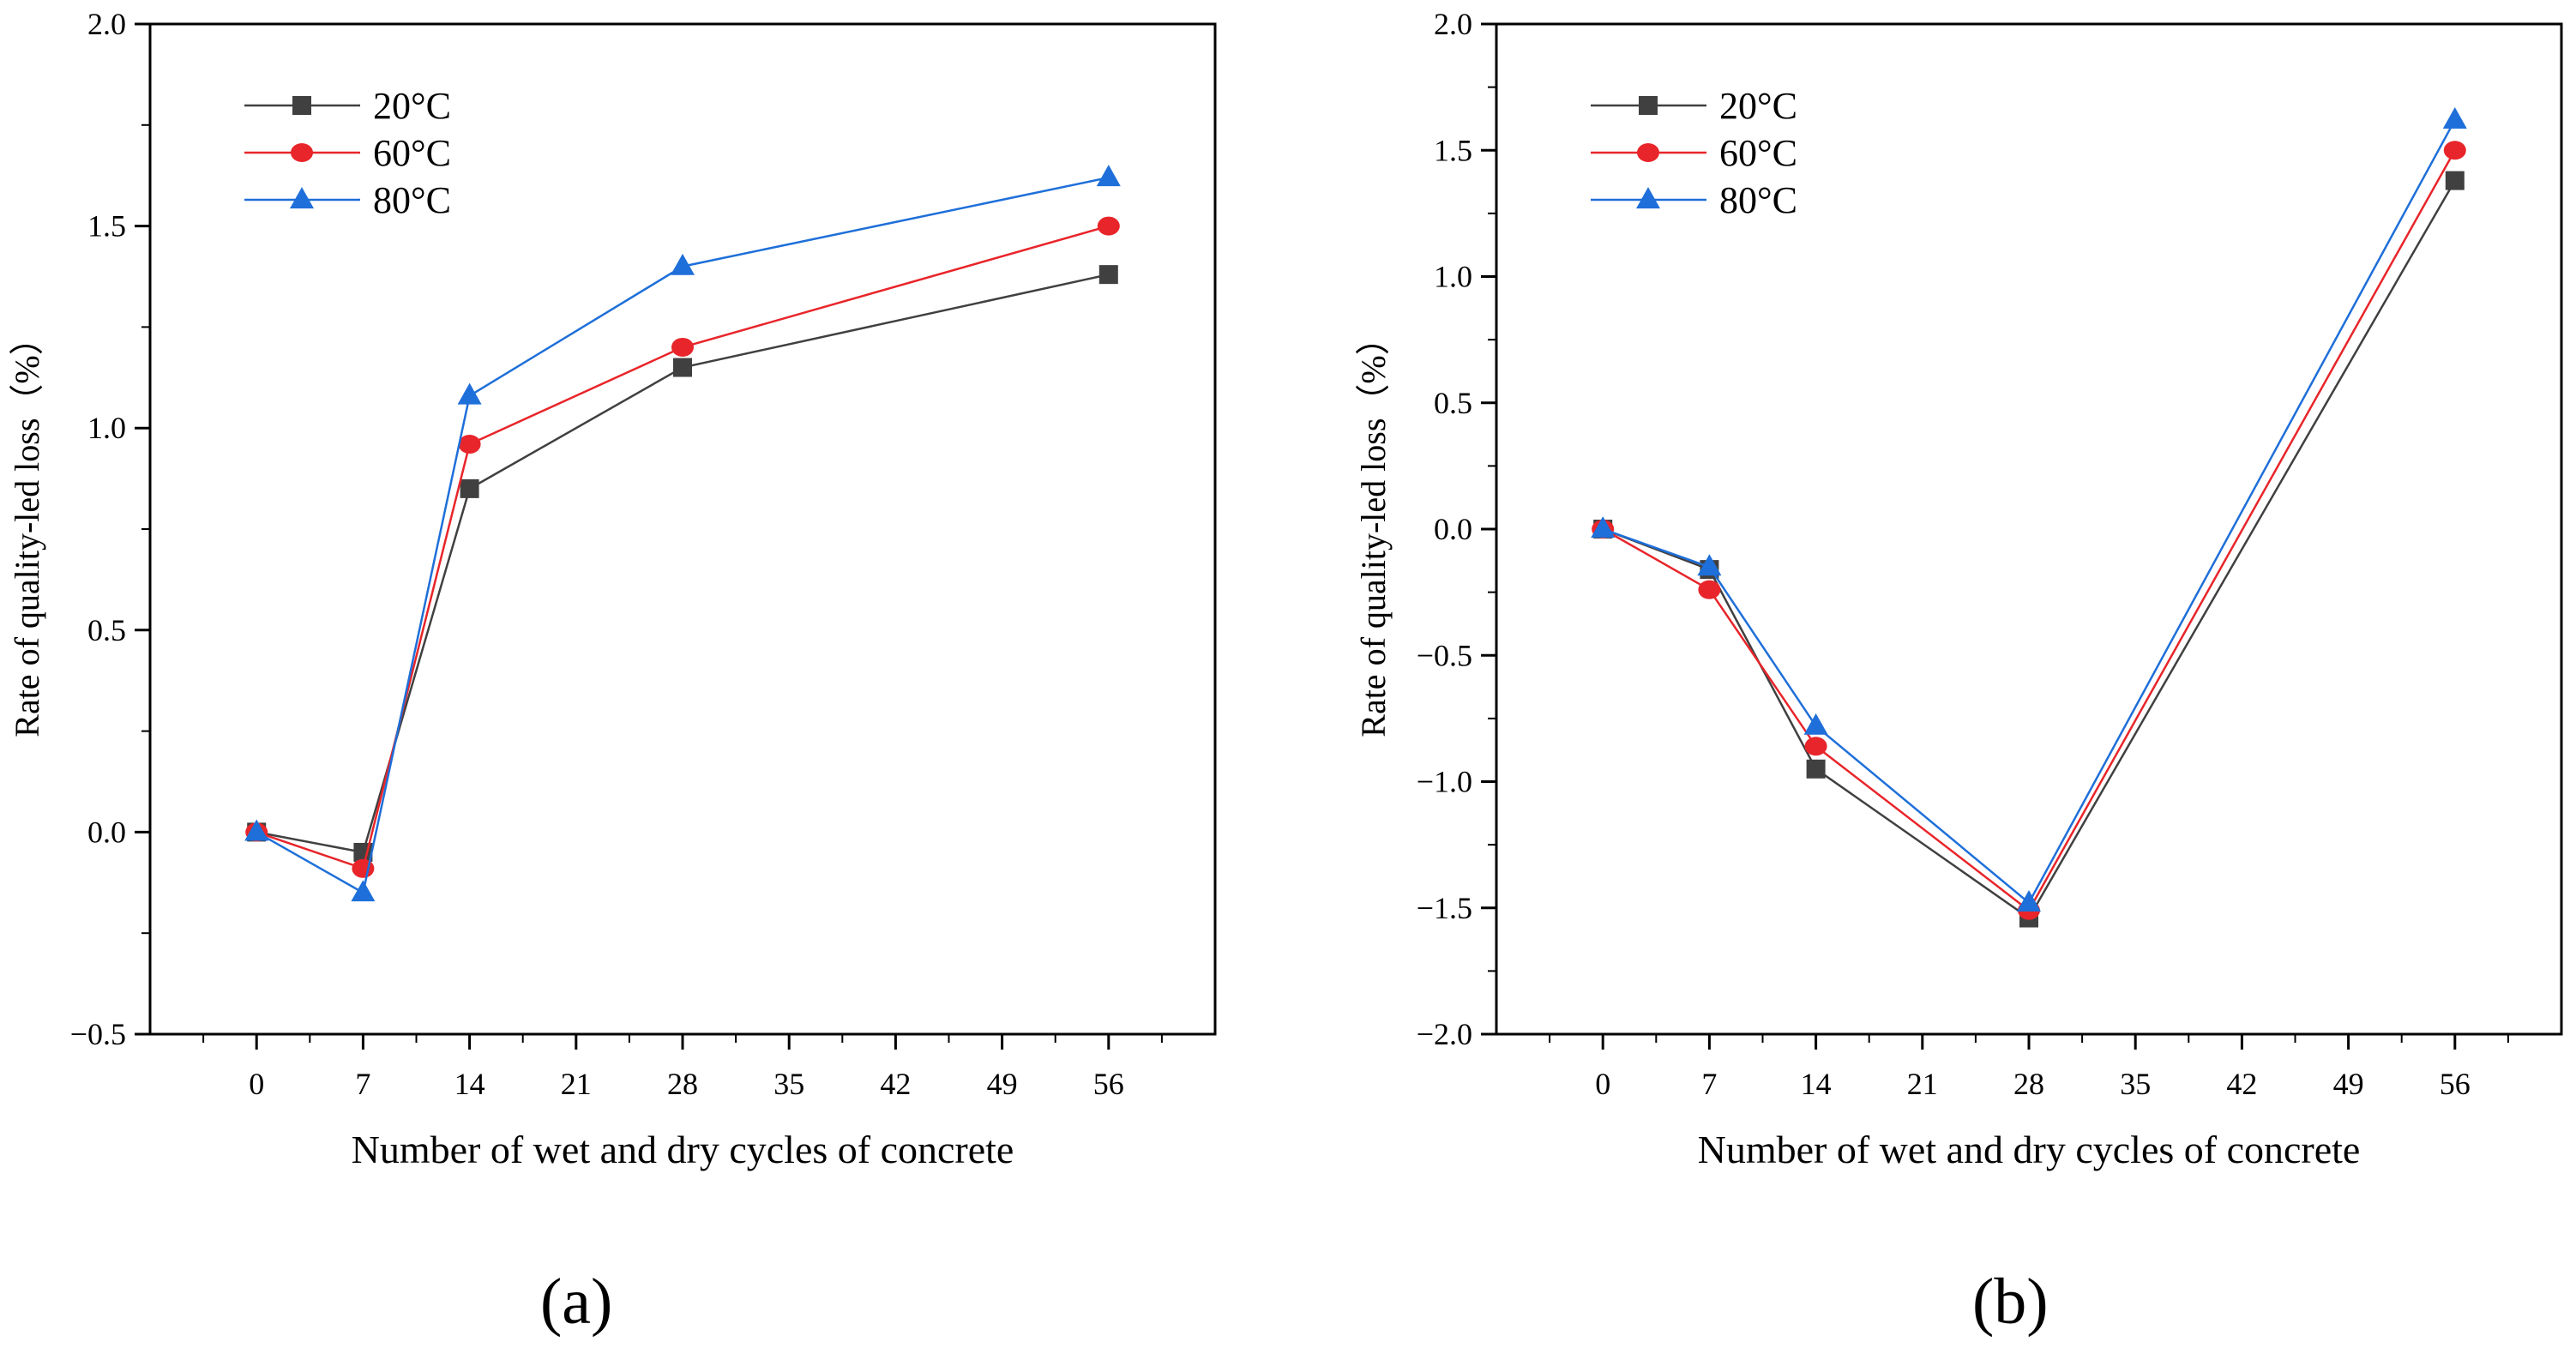 The image size is (2576, 1372). Describe the element at coordinates (1444, 908) in the screenshot. I see `y-tick-label: −1.5` at that location.